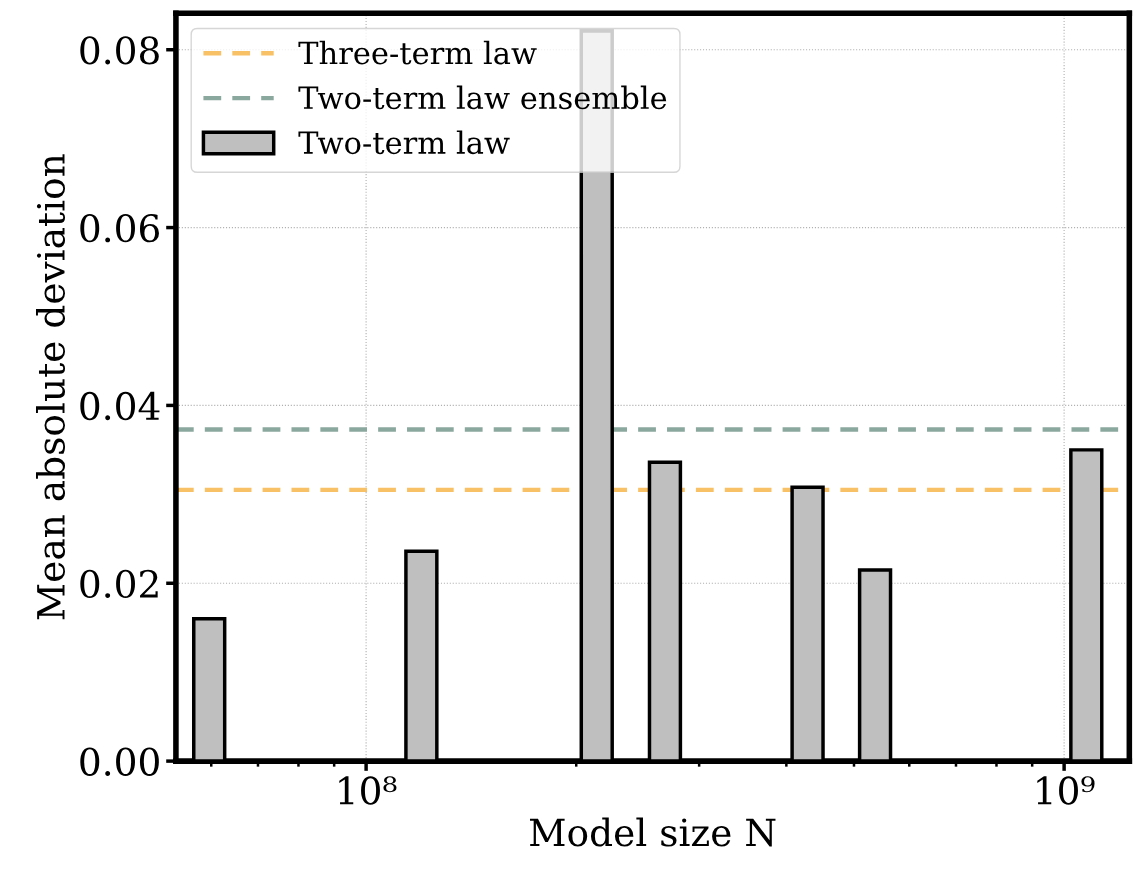 The height and width of the screenshot is (885, 1135). Describe the element at coordinates (652, 832) in the screenshot. I see `x-axis-title: Model size N` at that location.